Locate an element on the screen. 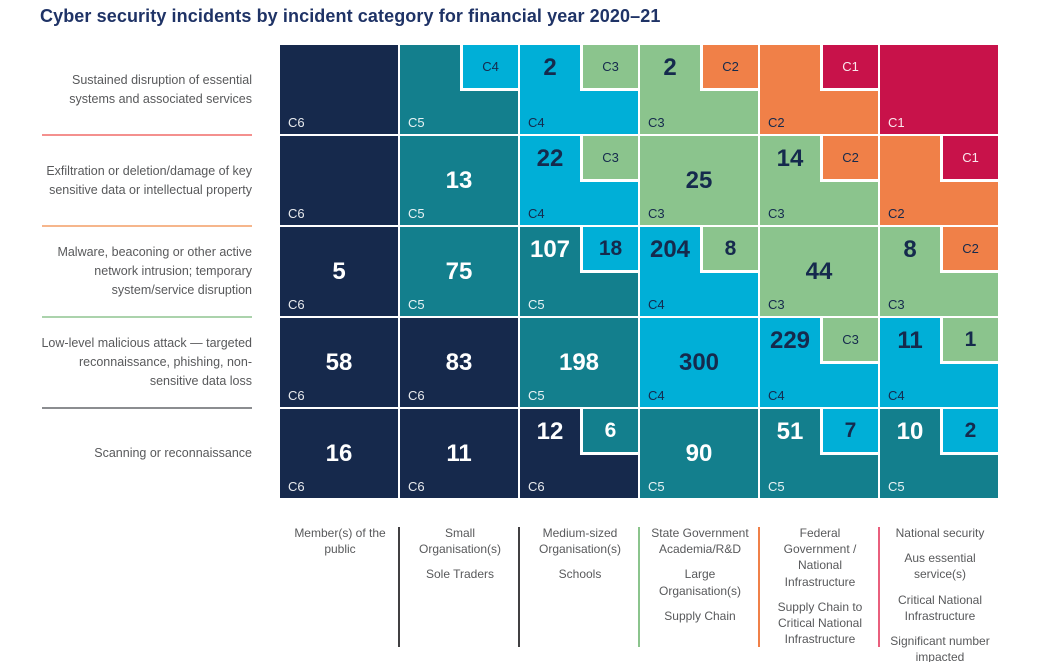  secondary-block: C4 is located at coordinates (489, 68).